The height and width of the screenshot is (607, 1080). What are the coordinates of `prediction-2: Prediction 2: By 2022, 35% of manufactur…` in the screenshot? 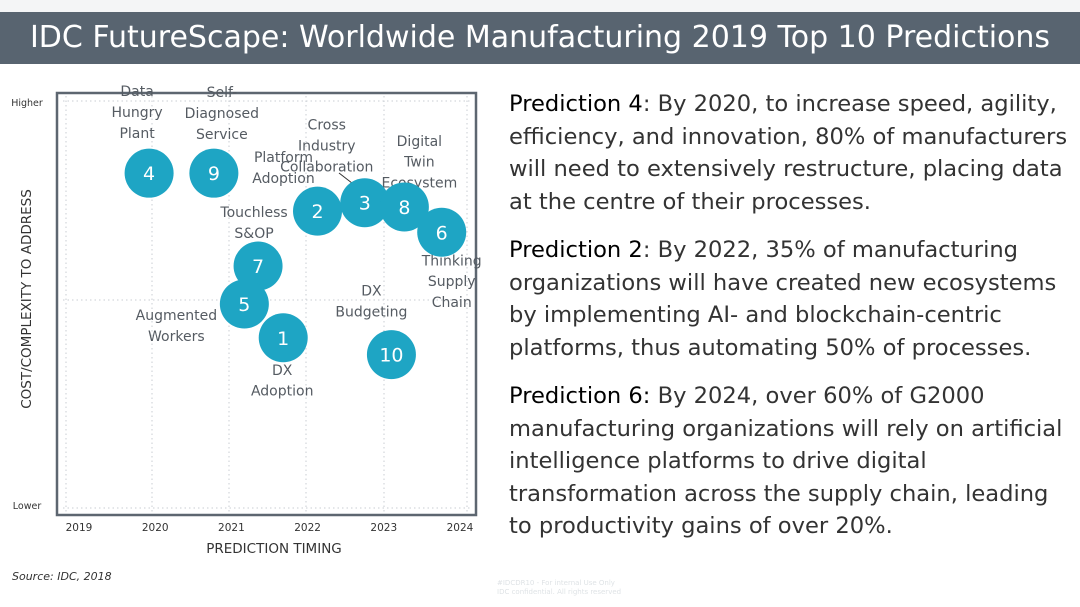 It's located at (789, 299).